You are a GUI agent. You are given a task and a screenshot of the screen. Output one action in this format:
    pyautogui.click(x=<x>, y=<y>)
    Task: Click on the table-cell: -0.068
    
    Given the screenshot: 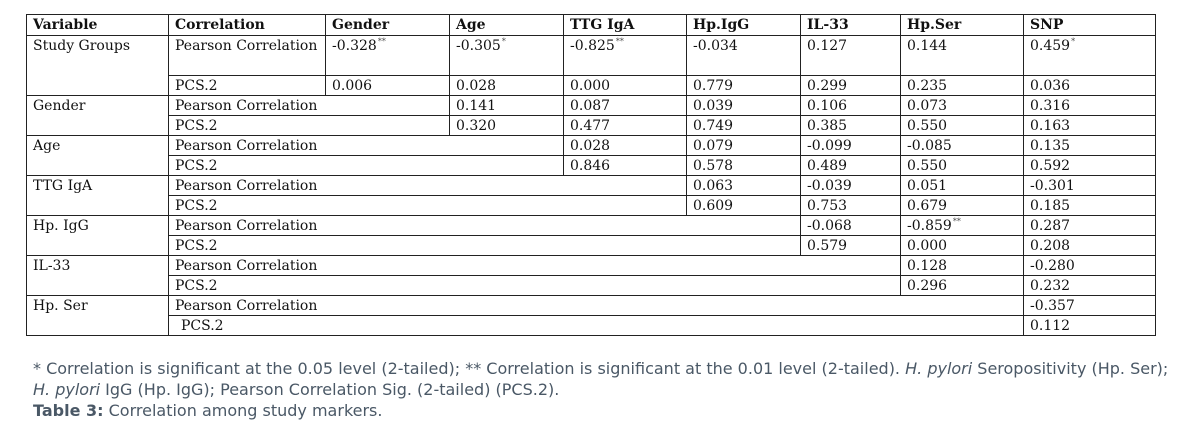 What is the action you would take?
    pyautogui.click(x=850, y=225)
    